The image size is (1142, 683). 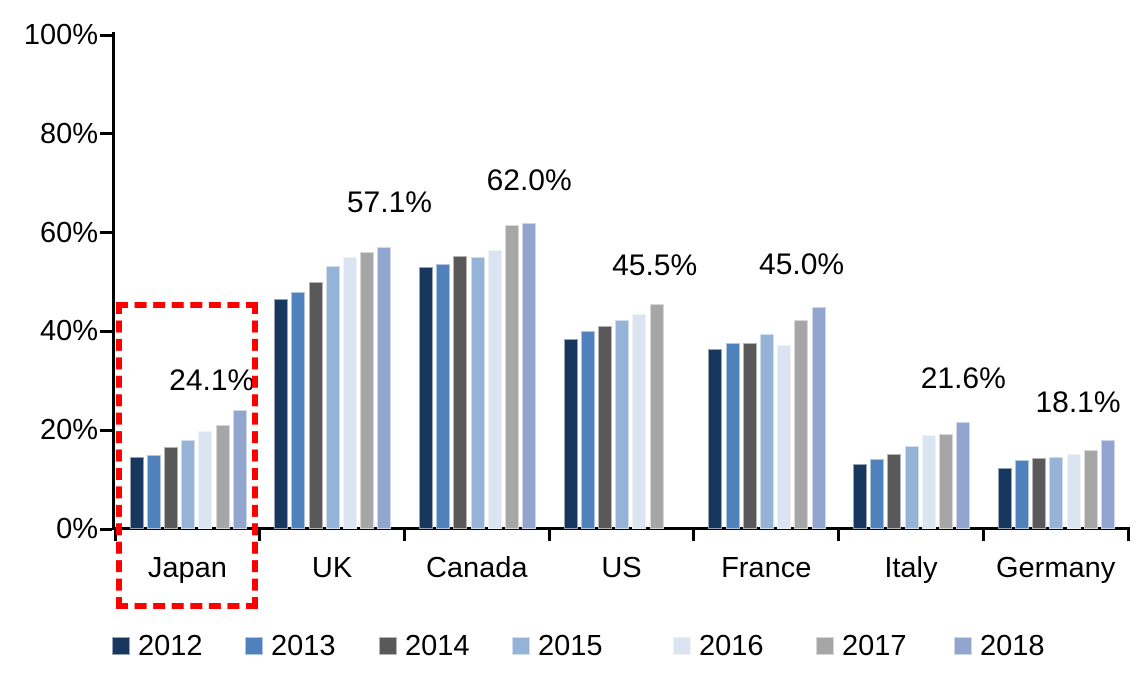 What do you see at coordinates (570, 434) in the screenshot?
I see `bar-2012-us` at bounding box center [570, 434].